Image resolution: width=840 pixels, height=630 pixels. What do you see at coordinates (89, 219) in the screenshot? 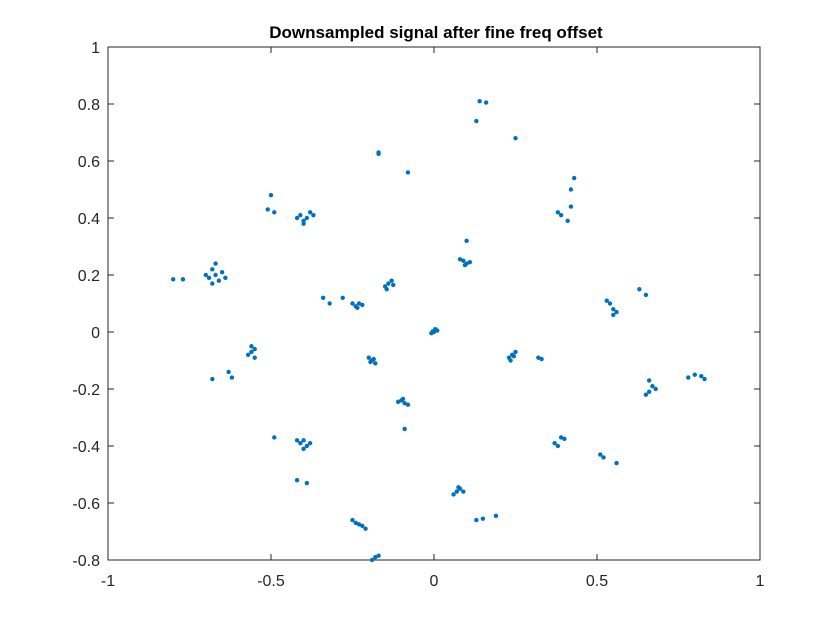
I see `y-tick-label: 0.4` at bounding box center [89, 219].